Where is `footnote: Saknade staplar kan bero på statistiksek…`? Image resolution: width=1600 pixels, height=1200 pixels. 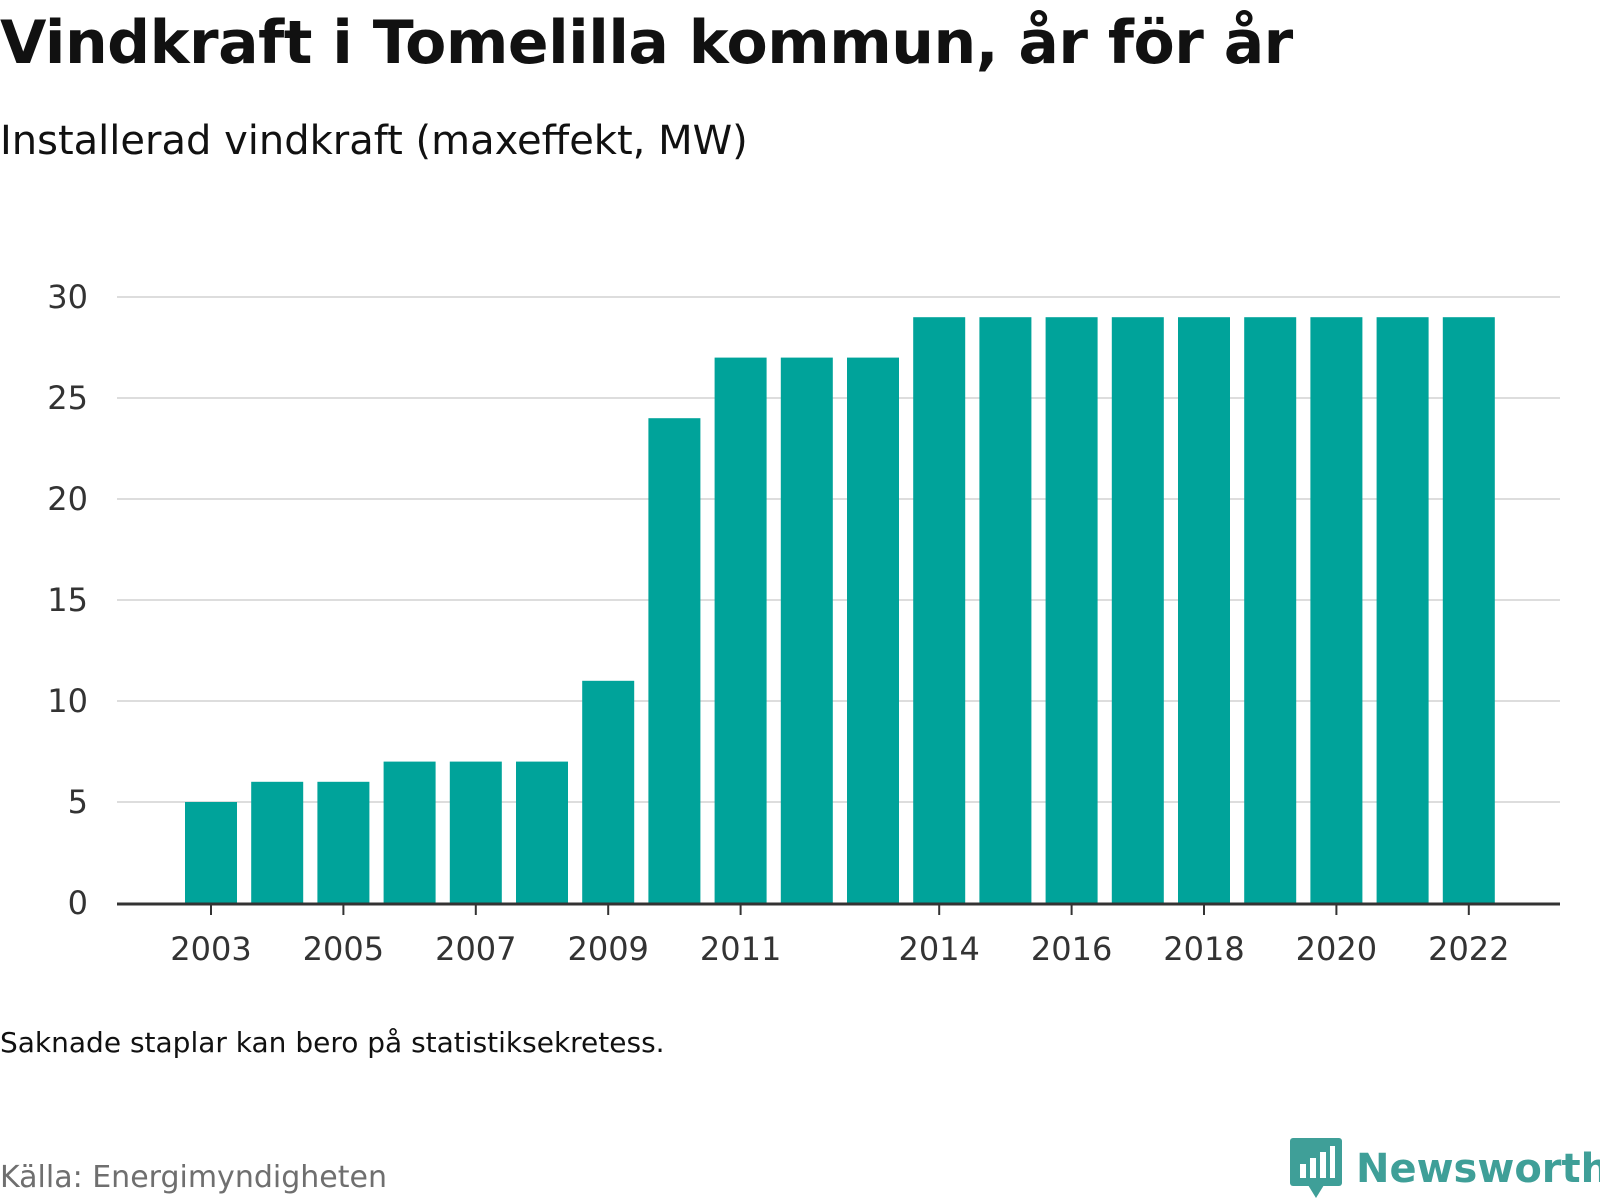 footnote: Saknade staplar kan bero på statistiksek… is located at coordinates (332, 1042).